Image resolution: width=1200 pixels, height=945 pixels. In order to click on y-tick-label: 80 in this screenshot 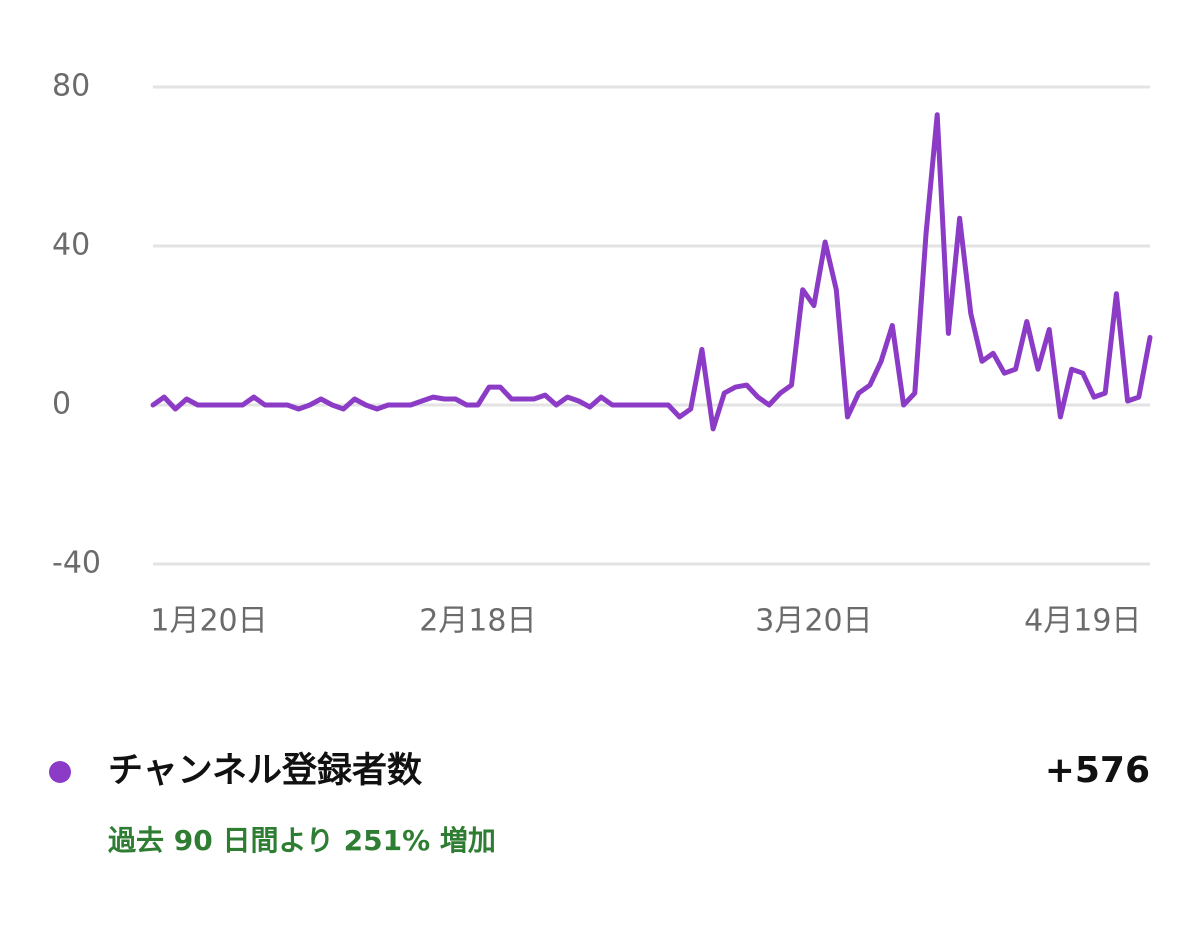, I will do `click(71, 86)`.